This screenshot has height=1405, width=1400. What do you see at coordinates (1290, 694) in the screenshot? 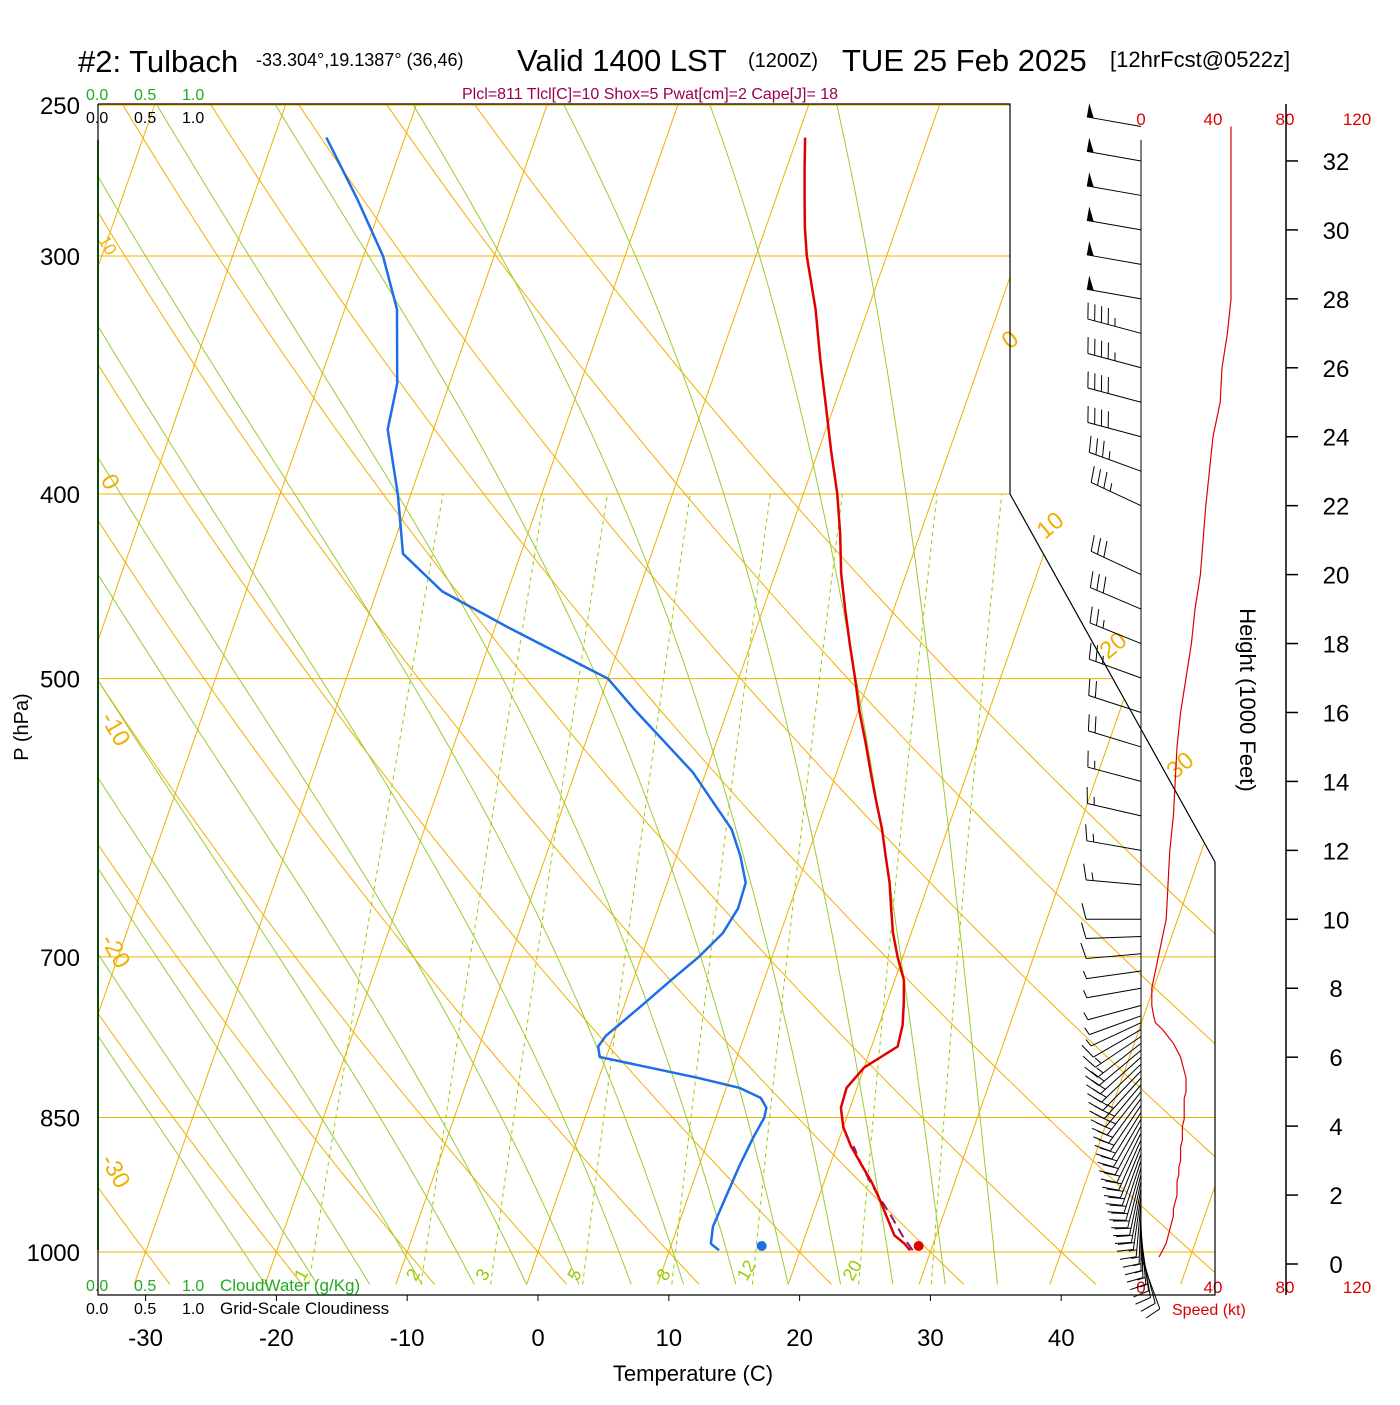
I see `isotherm-line` at bounding box center [1290, 694].